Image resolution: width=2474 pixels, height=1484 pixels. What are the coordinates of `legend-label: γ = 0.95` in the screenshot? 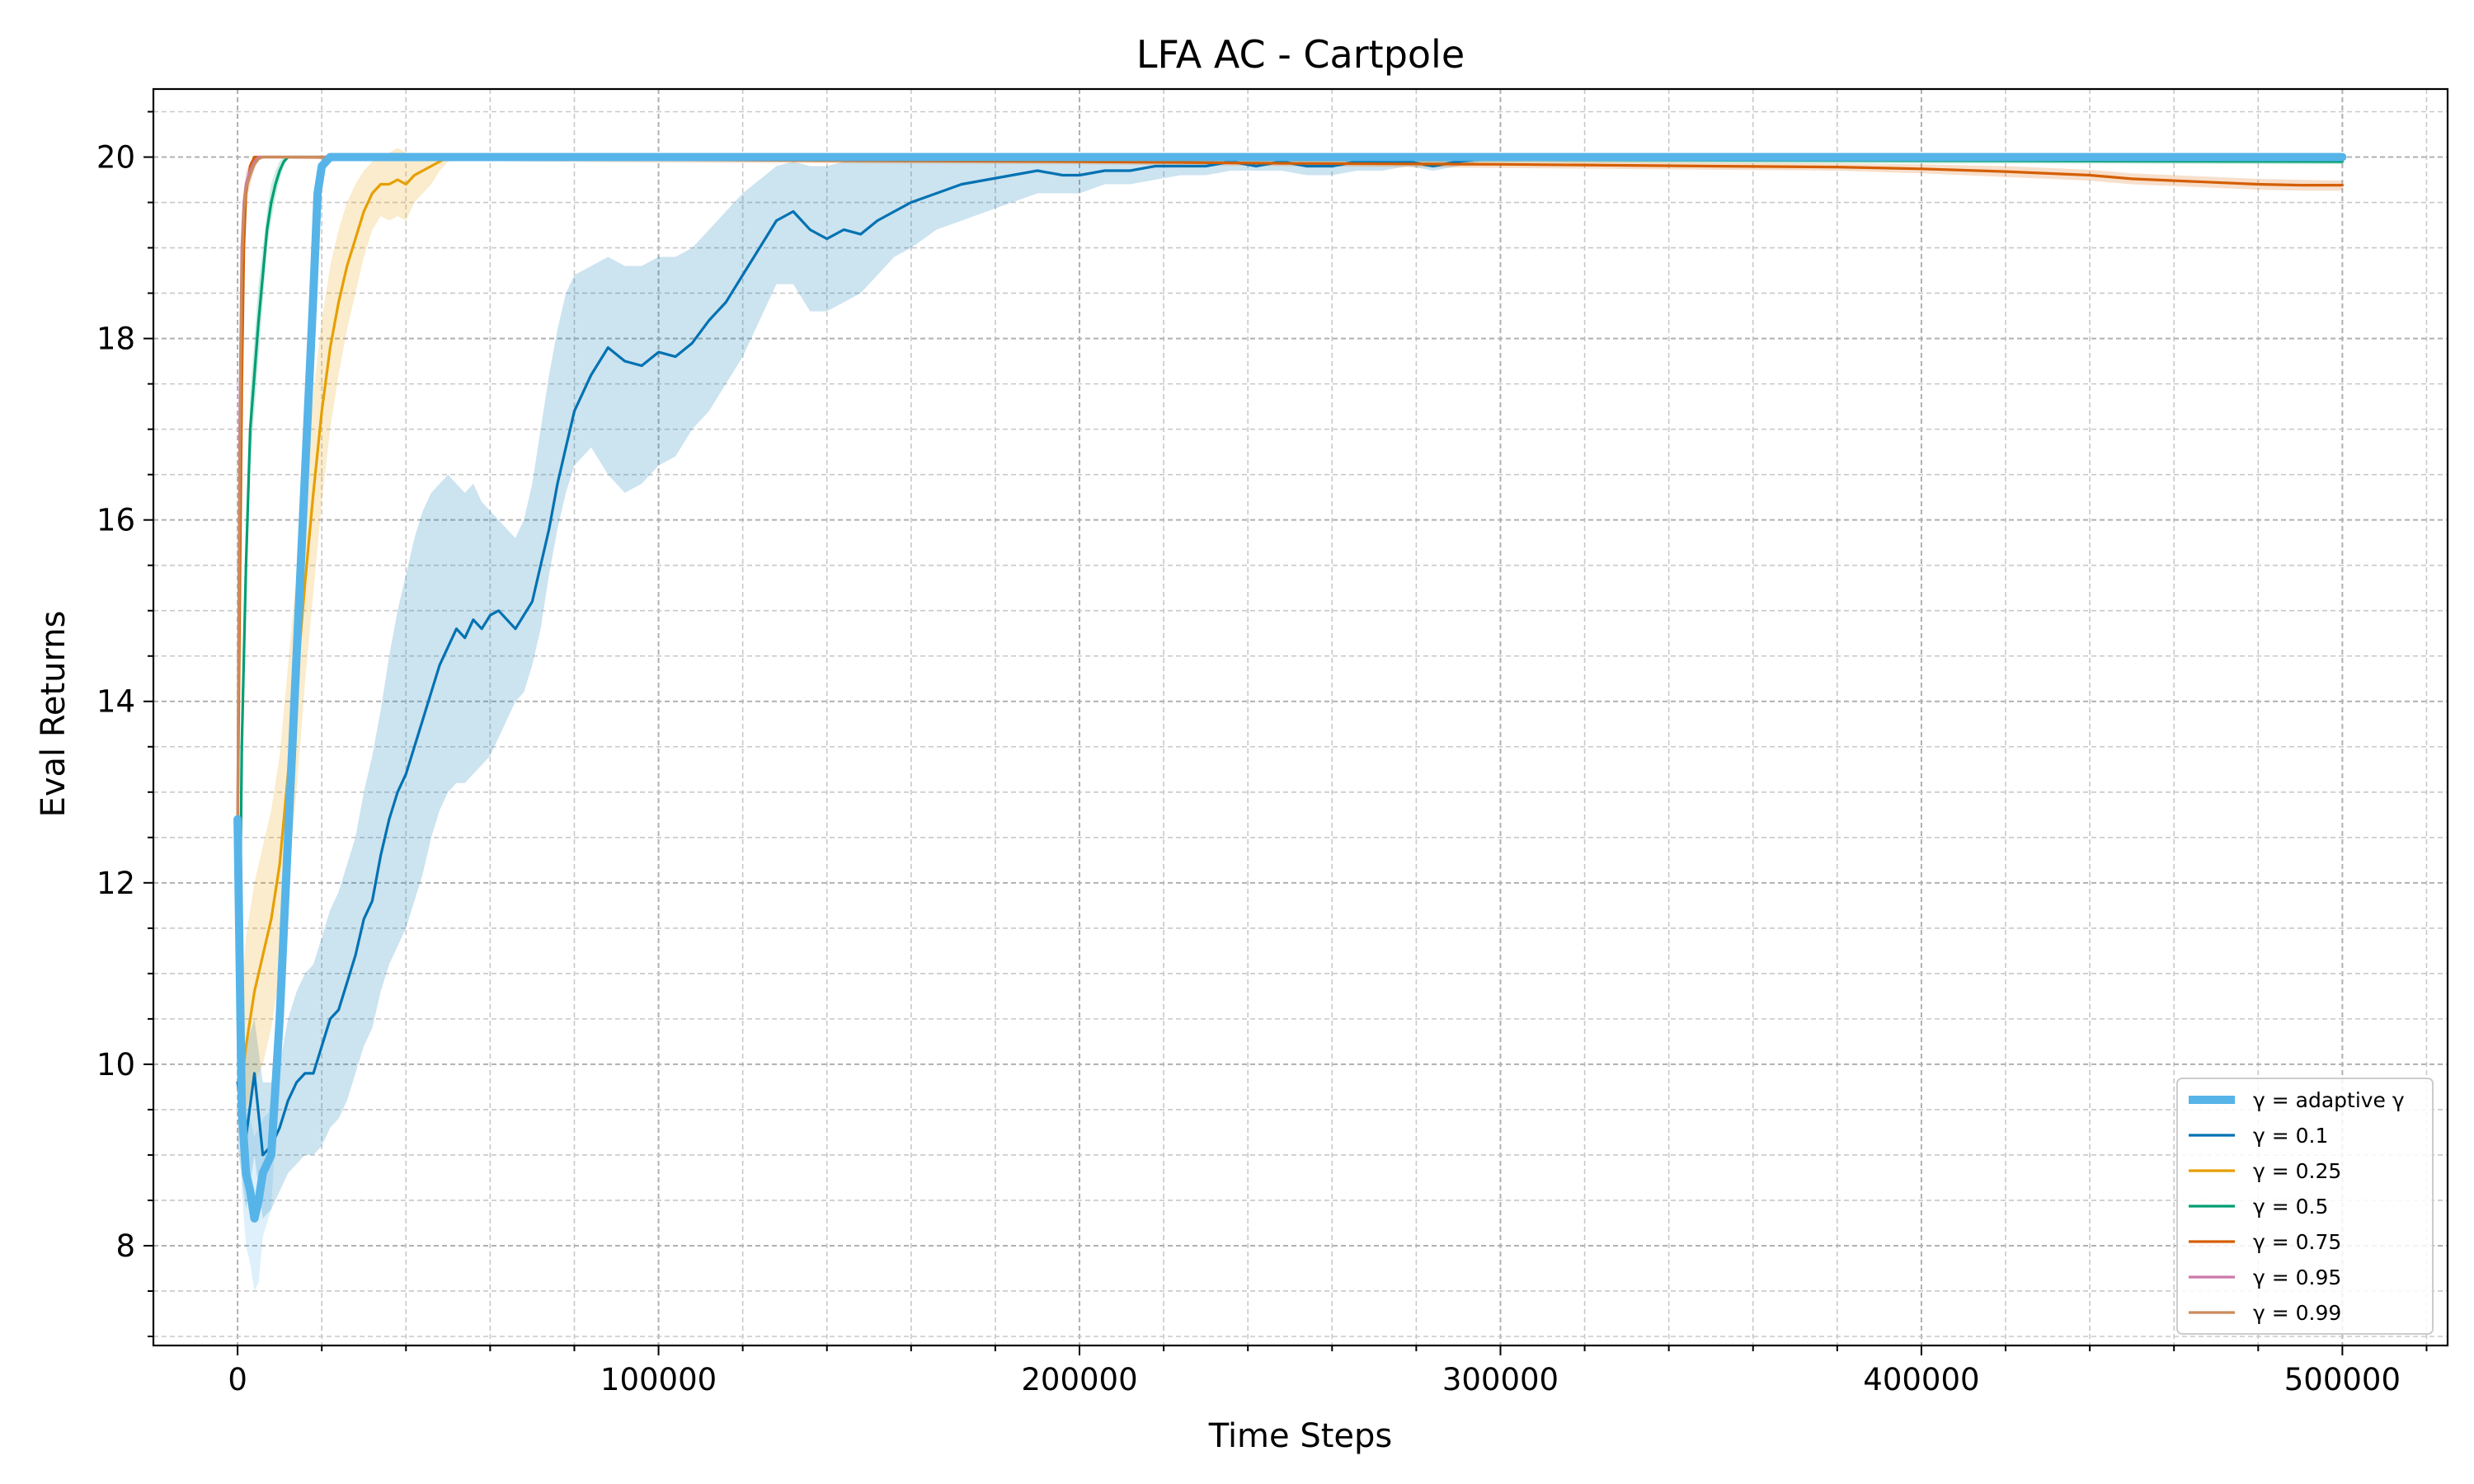 It's located at (2297, 1277).